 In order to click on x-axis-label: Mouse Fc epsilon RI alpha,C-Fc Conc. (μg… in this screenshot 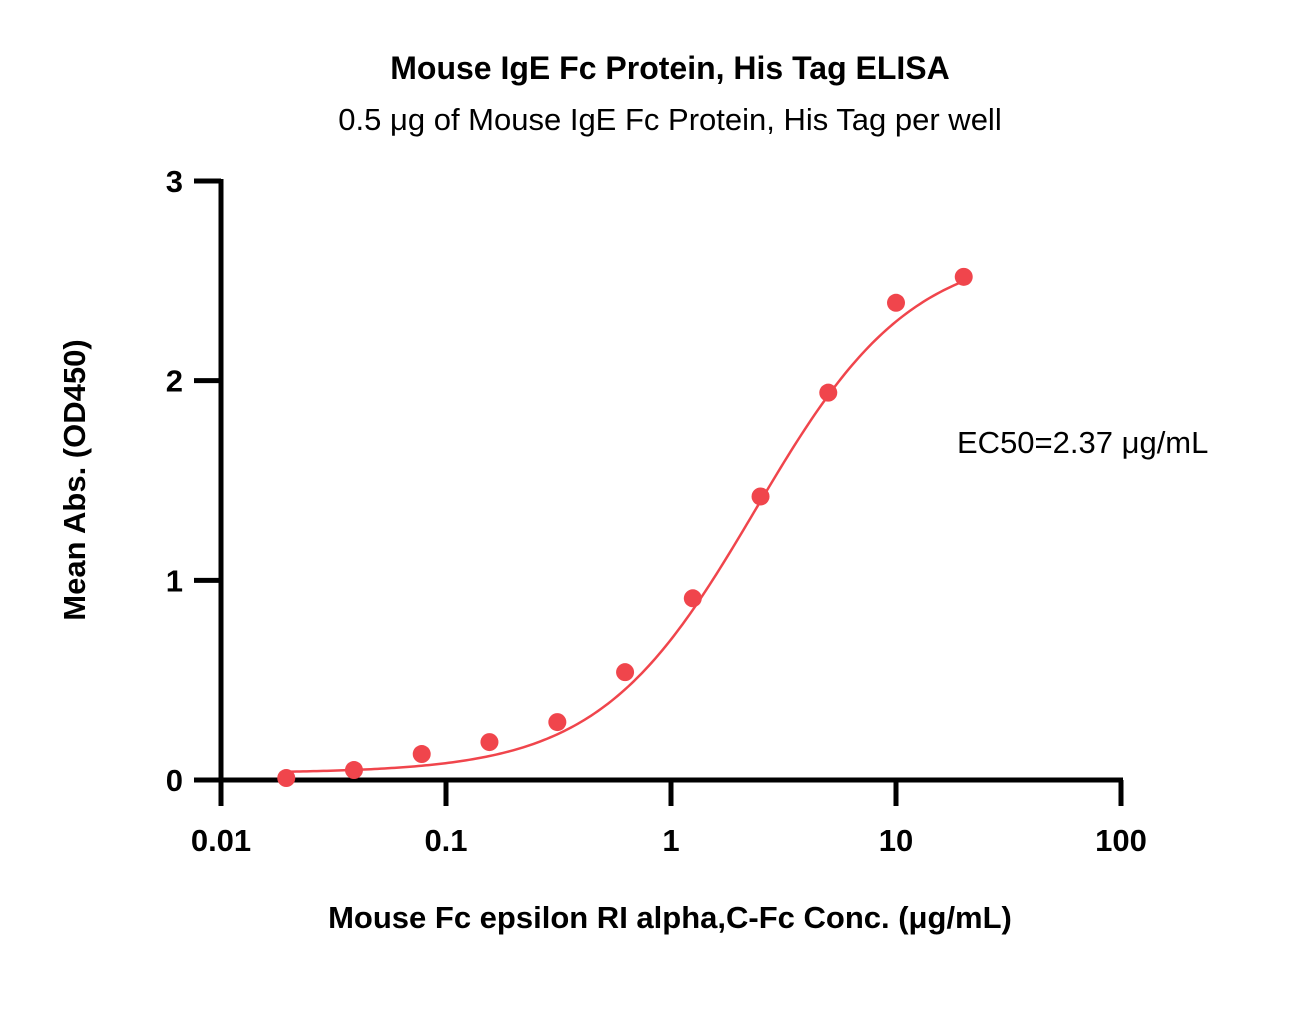, I will do `click(670, 917)`.